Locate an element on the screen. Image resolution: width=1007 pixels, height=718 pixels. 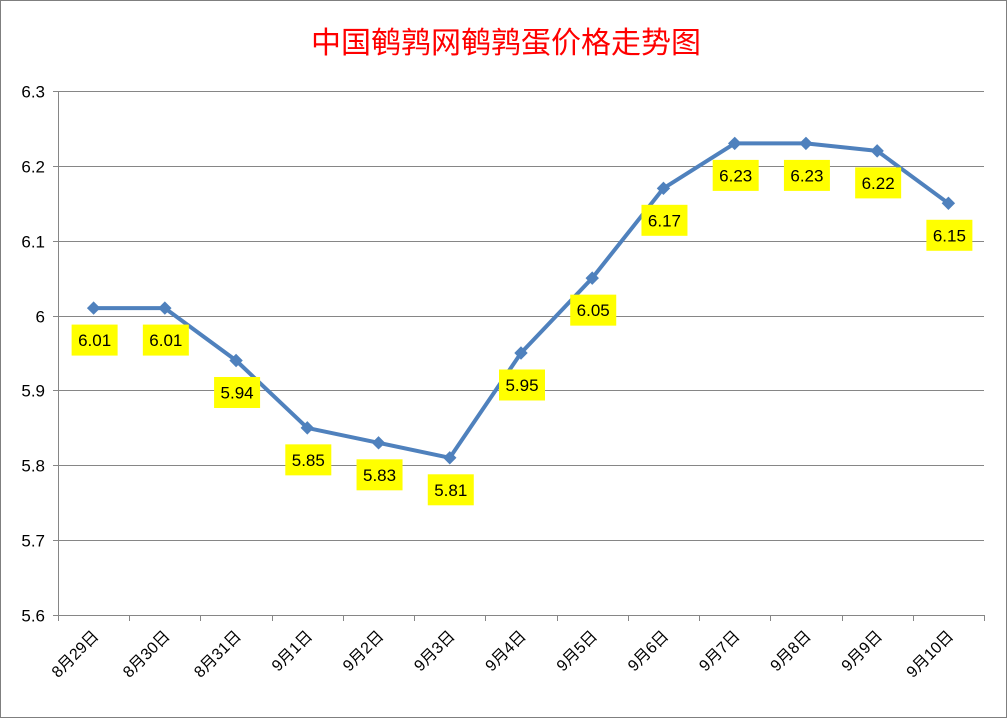
x-tick-label: 9月5日 is located at coordinates (577, 651).